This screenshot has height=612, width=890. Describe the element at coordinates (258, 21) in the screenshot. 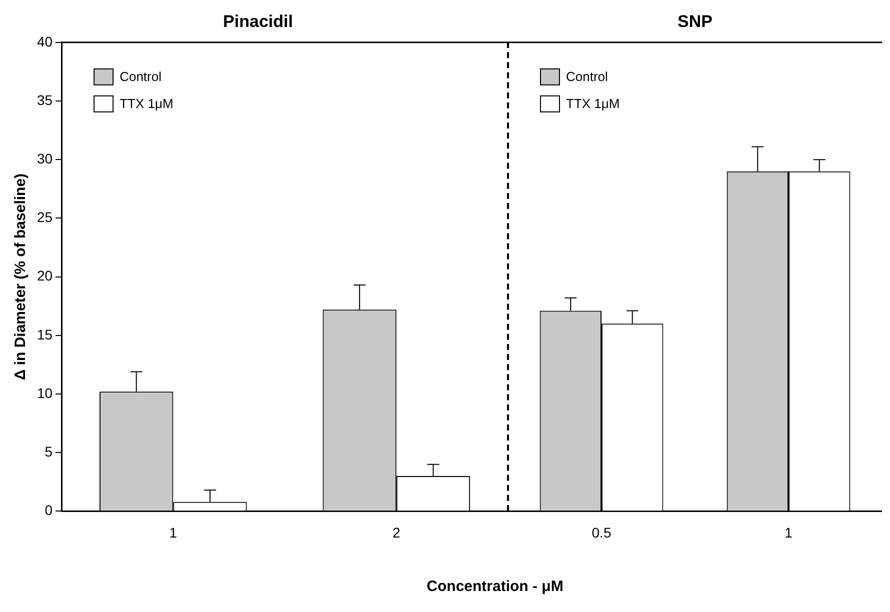

I see `chart-title: Pinacidil` at that location.